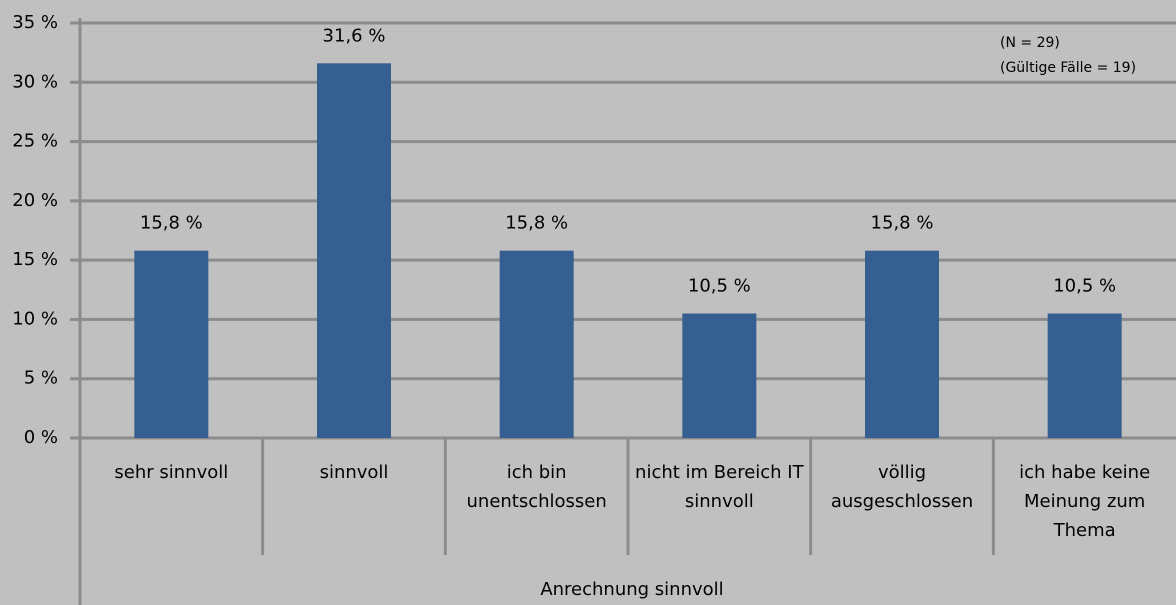 The height and width of the screenshot is (605, 1176). Describe the element at coordinates (35, 259) in the screenshot. I see `y-tick-label: 15 %` at that location.